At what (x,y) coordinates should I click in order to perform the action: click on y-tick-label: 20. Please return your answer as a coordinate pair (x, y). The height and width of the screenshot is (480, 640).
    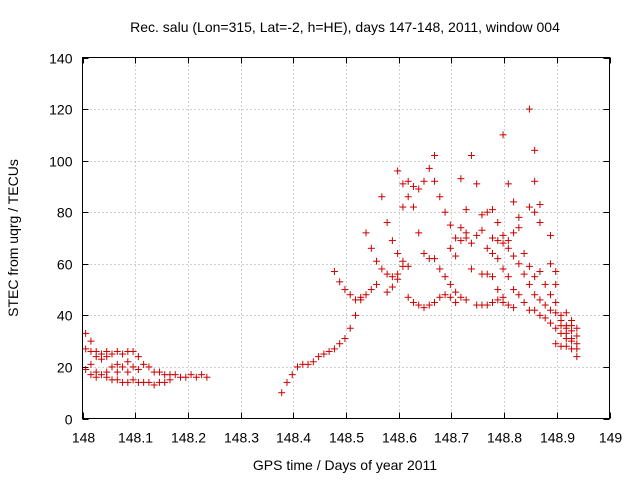
    Looking at the image, I should click on (65, 368).